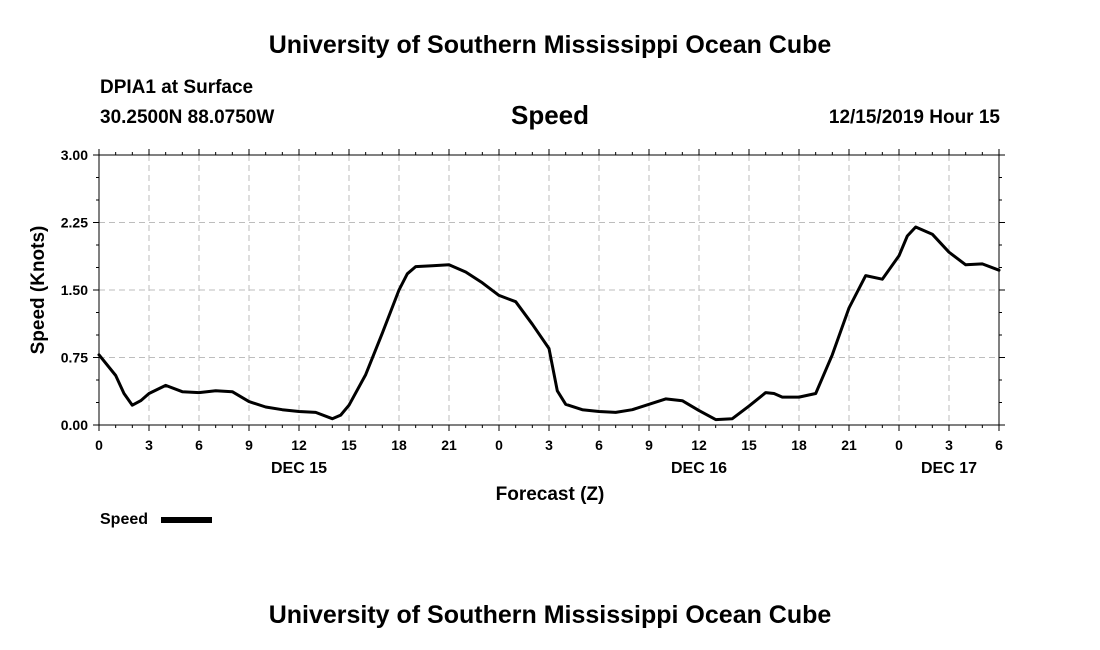  Describe the element at coordinates (74, 155) in the screenshot. I see `y-tick-label: 3.00` at that location.